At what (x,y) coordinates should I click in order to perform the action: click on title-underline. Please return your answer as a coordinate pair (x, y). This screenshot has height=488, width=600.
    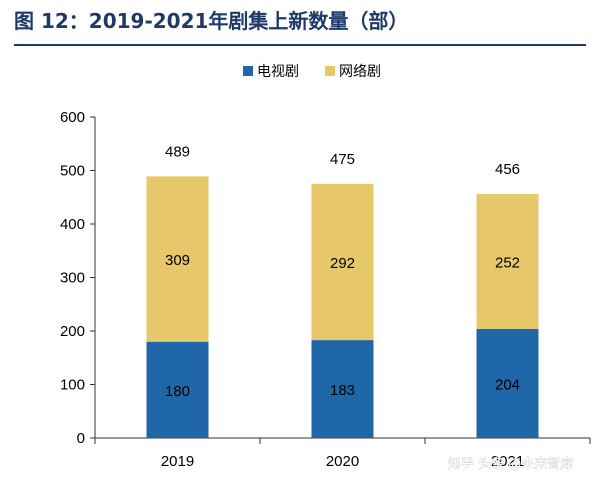
    Looking at the image, I should click on (300, 45).